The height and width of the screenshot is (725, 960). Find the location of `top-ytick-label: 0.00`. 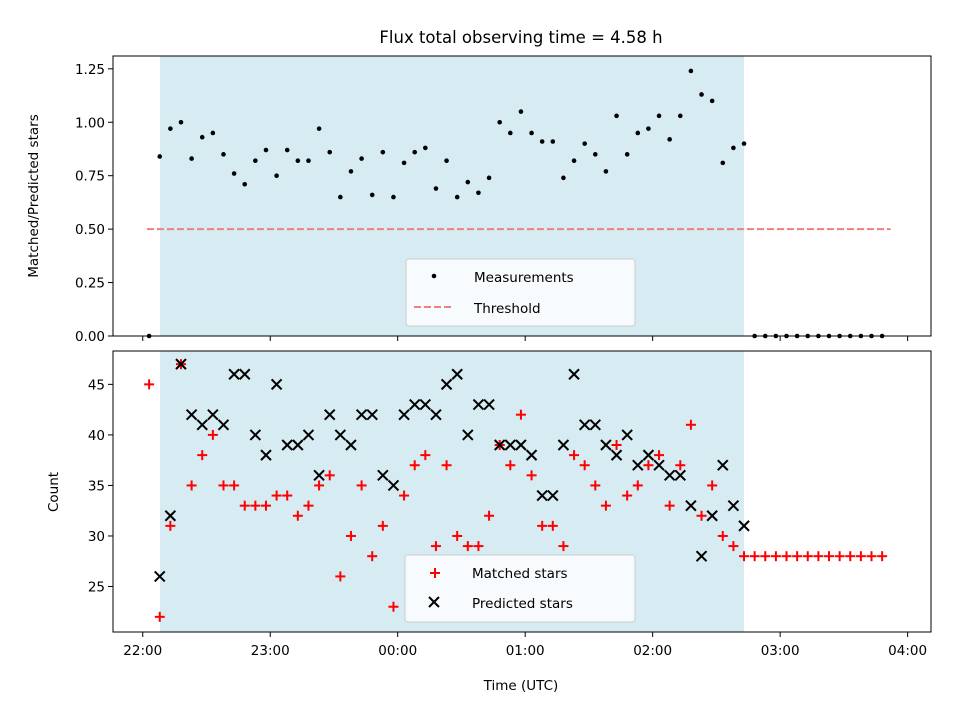

top-ytick-label: 0.00 is located at coordinates (90, 337).